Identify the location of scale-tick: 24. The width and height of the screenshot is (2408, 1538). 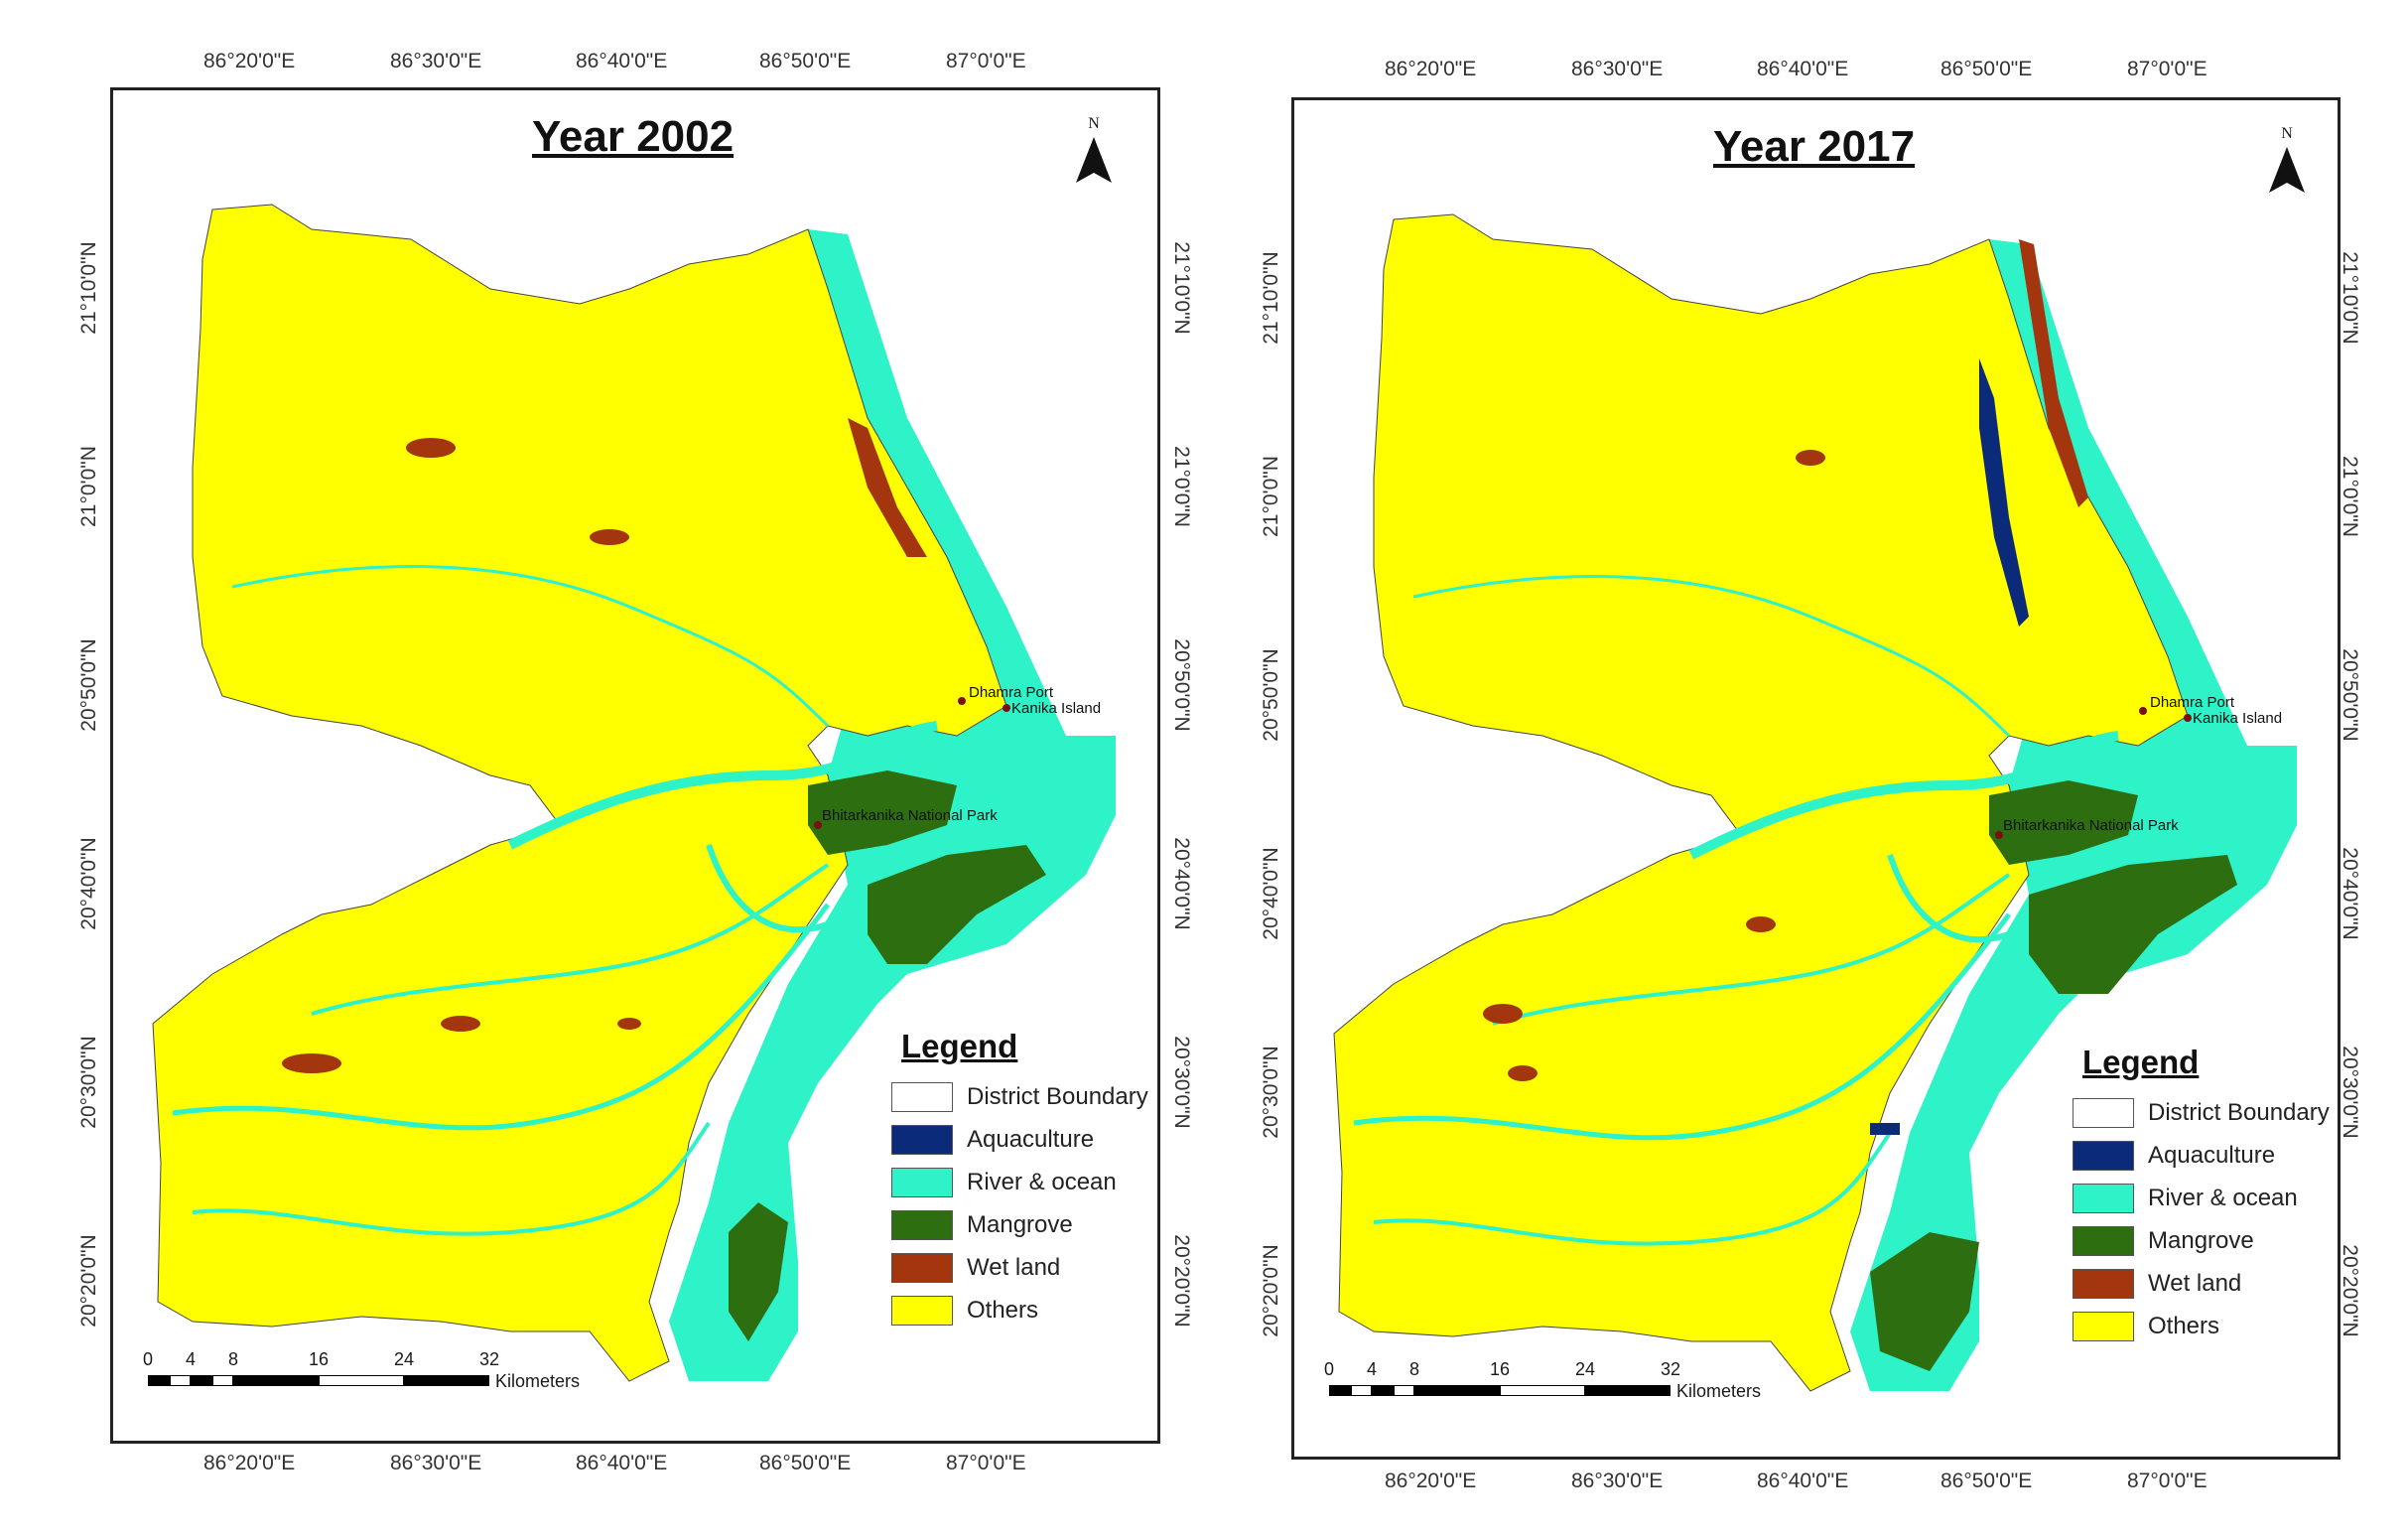
(1585, 1369).